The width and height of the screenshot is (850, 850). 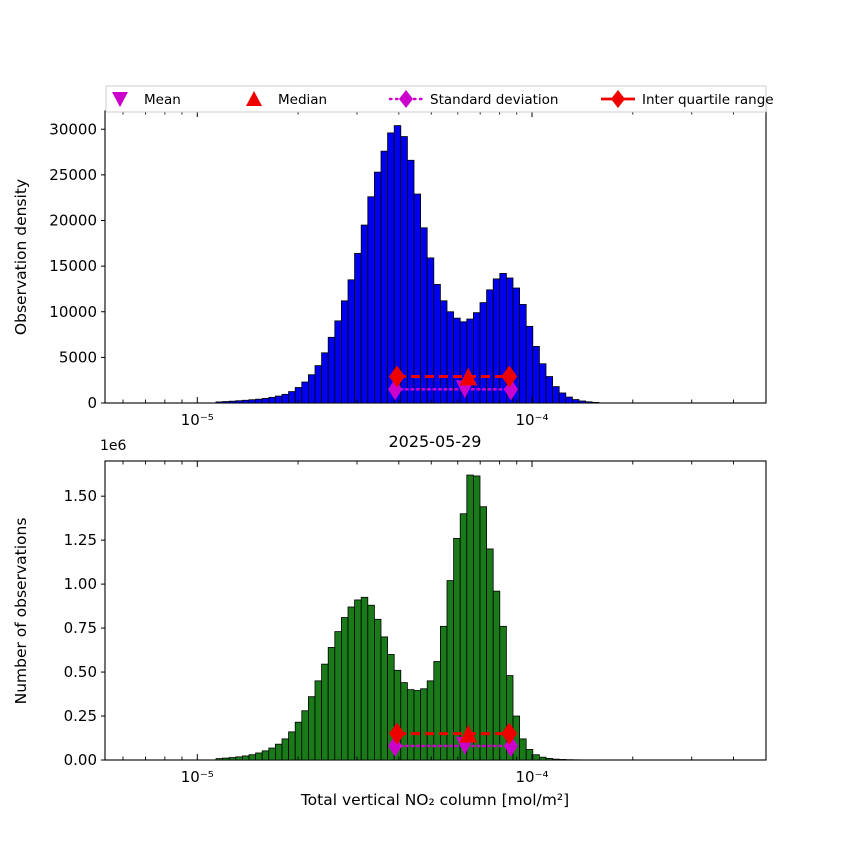 I want to click on top-histogram-bars, so click(x=407, y=264).